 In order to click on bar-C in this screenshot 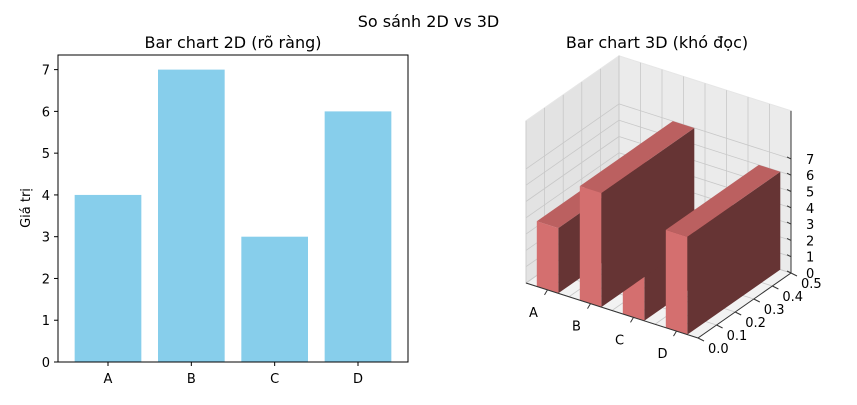, I will do `click(274, 299)`.